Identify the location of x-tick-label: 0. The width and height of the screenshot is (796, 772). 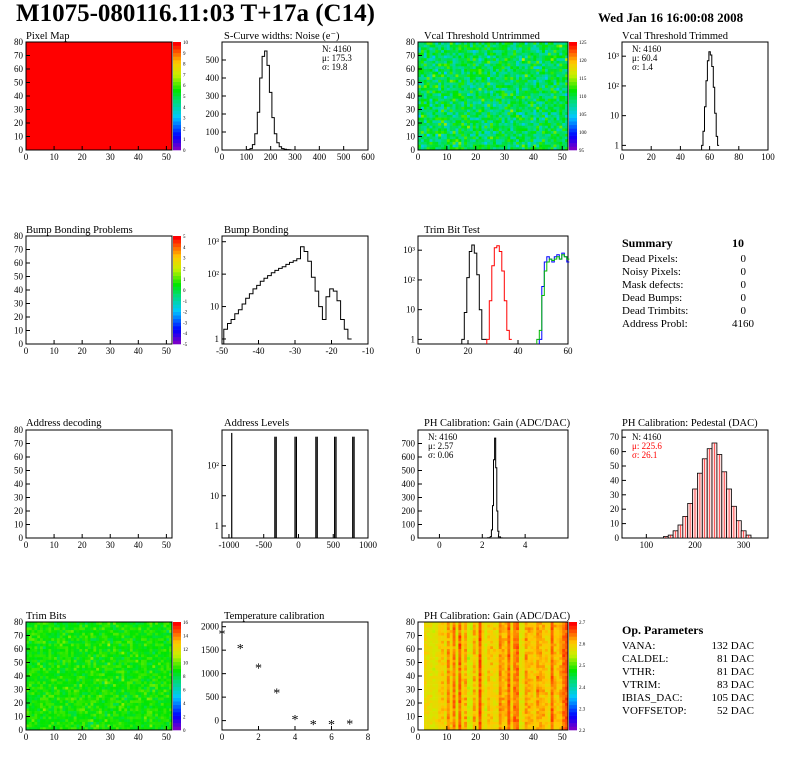
(26, 545).